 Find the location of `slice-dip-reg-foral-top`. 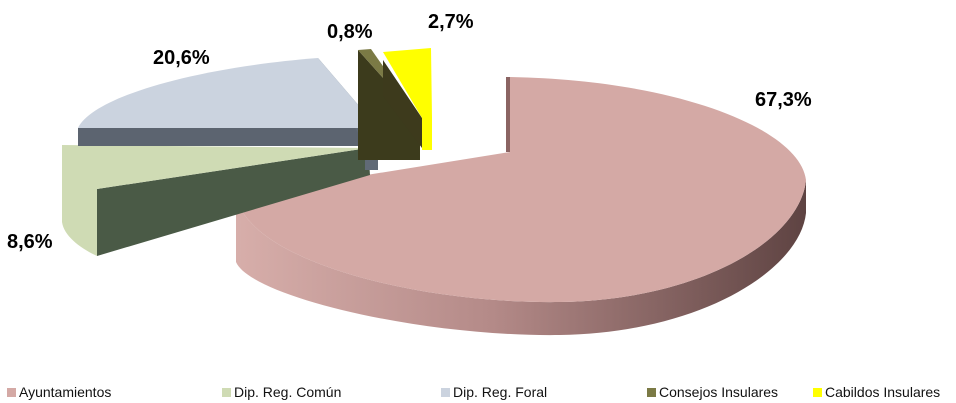

slice-dip-reg-foral-top is located at coordinates (228, 93).